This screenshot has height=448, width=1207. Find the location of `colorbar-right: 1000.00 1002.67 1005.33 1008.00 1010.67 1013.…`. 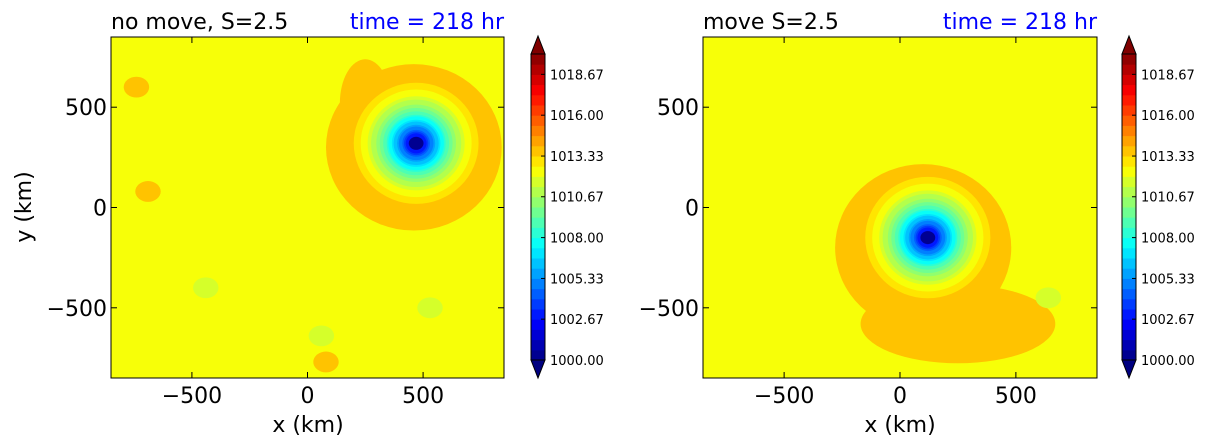

colorbar-right: 1000.00 1002.67 1005.33 1008.00 1010.67 1013.… is located at coordinates (1158, 207).